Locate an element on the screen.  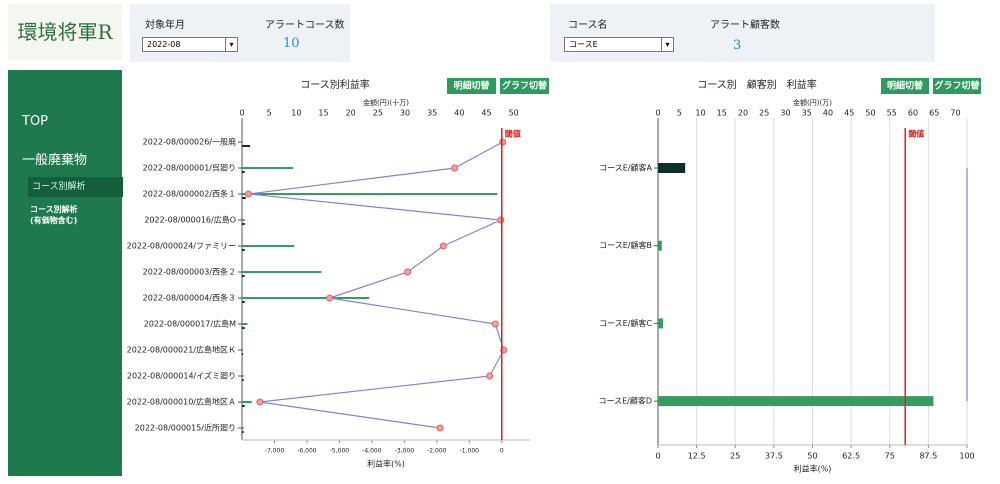
menu-section: 一般廃棄物 is located at coordinates (55, 160).